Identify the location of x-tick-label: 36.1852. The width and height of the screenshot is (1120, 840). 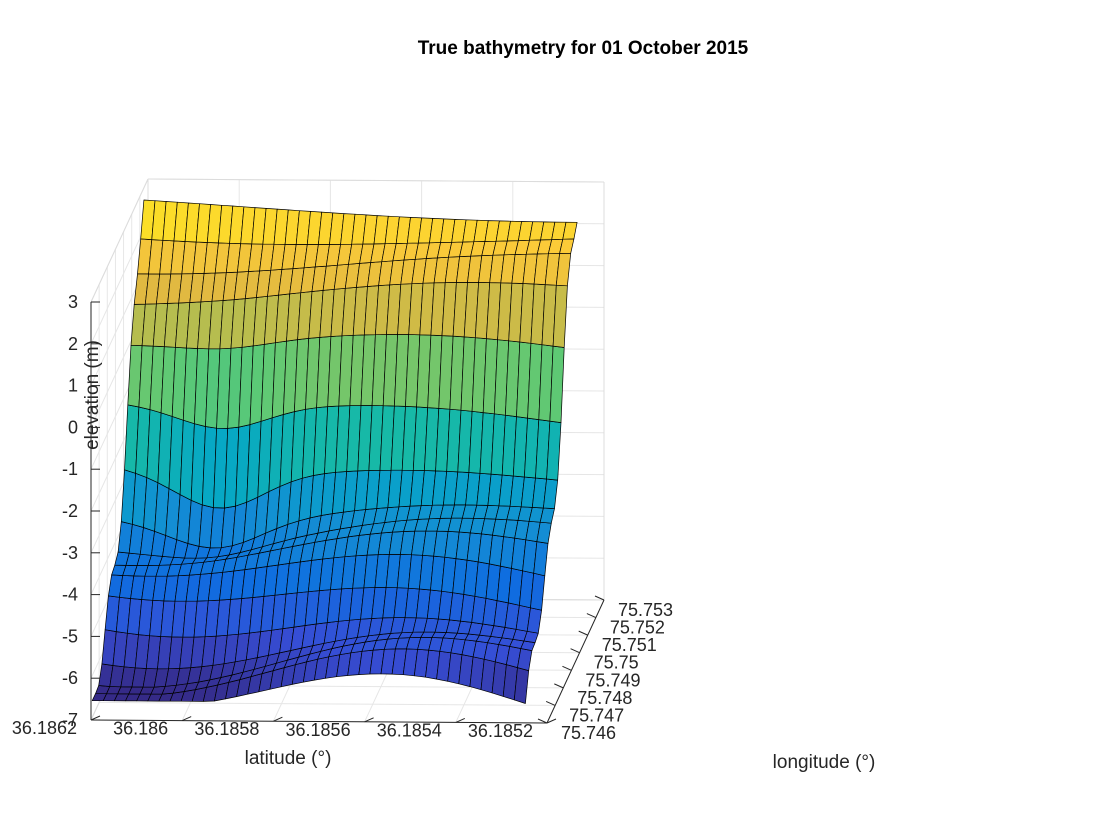
(500, 731).